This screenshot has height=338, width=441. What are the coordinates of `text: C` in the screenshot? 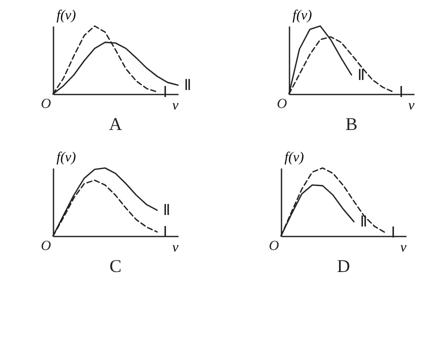 It's located at (115, 266).